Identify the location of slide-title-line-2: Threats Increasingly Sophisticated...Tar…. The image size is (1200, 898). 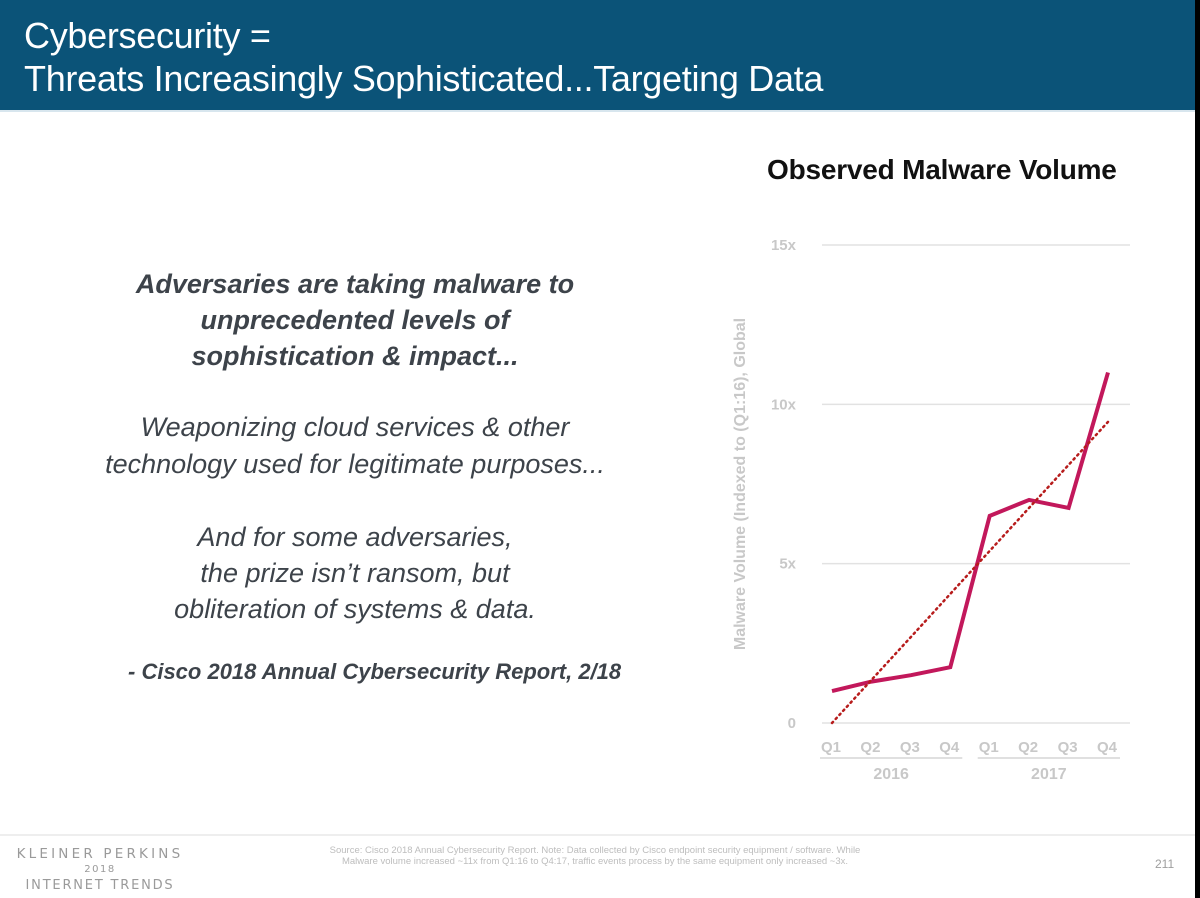
(424, 78).